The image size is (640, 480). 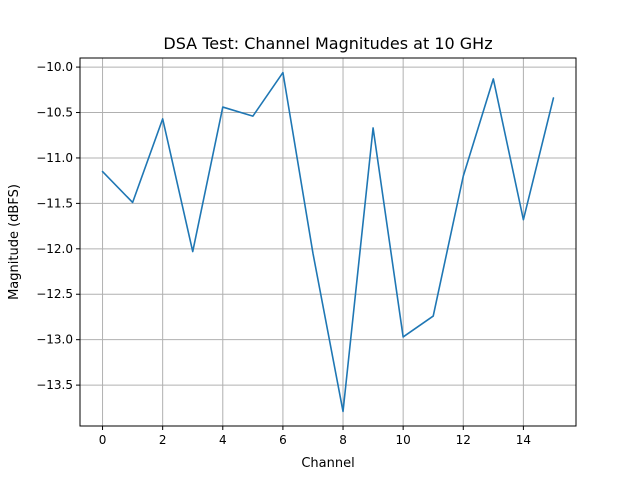 I want to click on y-tick-label: −13.0, so click(x=54, y=340).